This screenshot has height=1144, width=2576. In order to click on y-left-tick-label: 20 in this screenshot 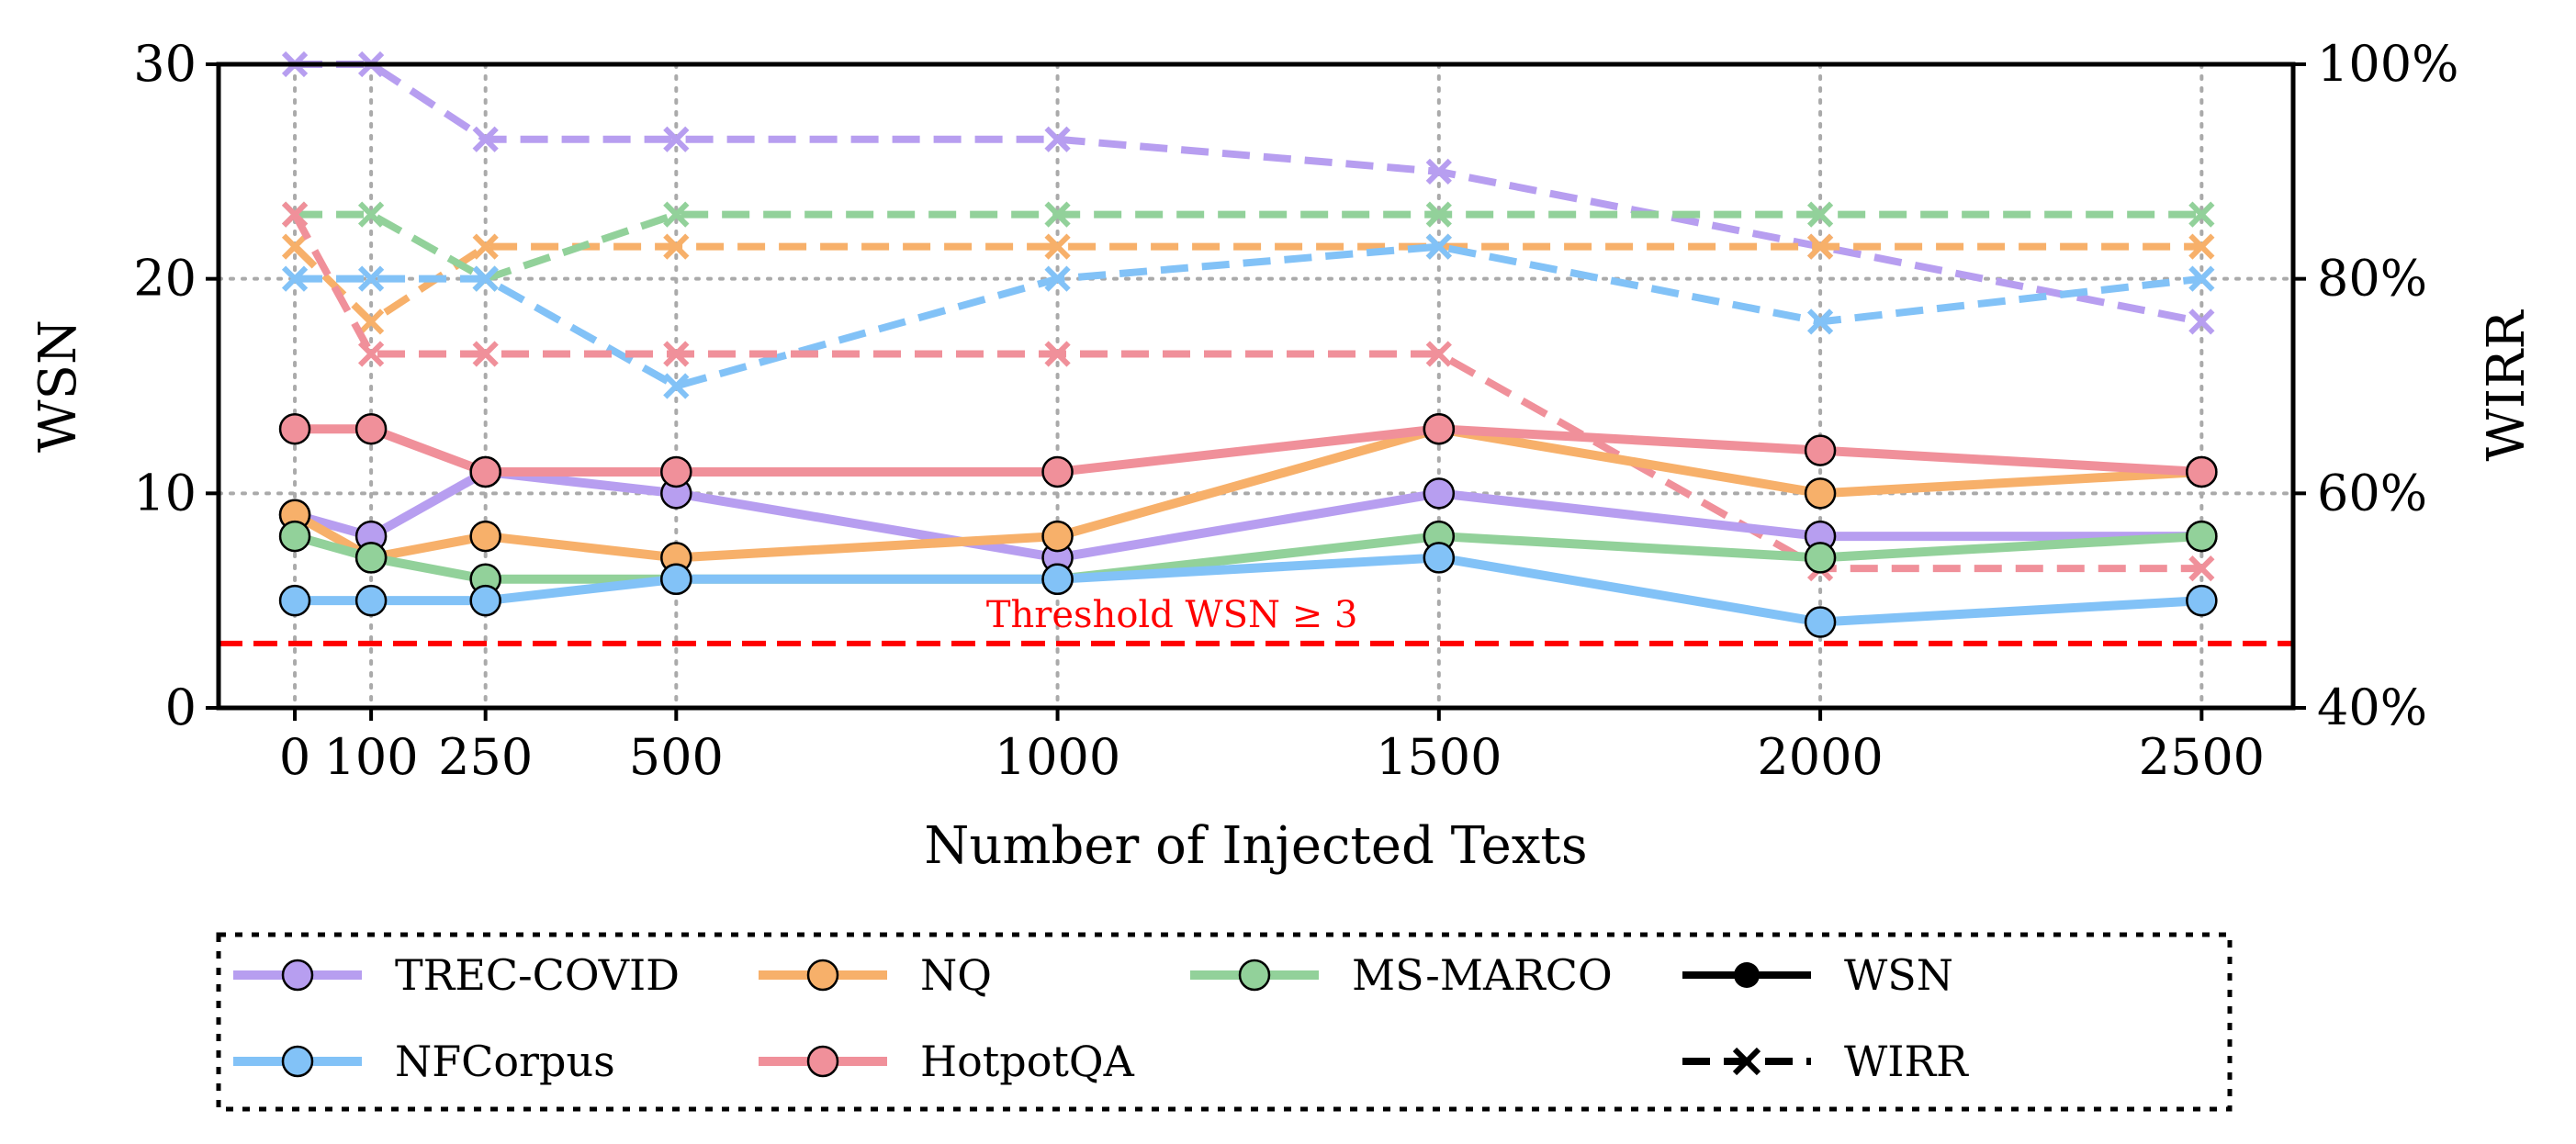, I will do `click(165, 279)`.